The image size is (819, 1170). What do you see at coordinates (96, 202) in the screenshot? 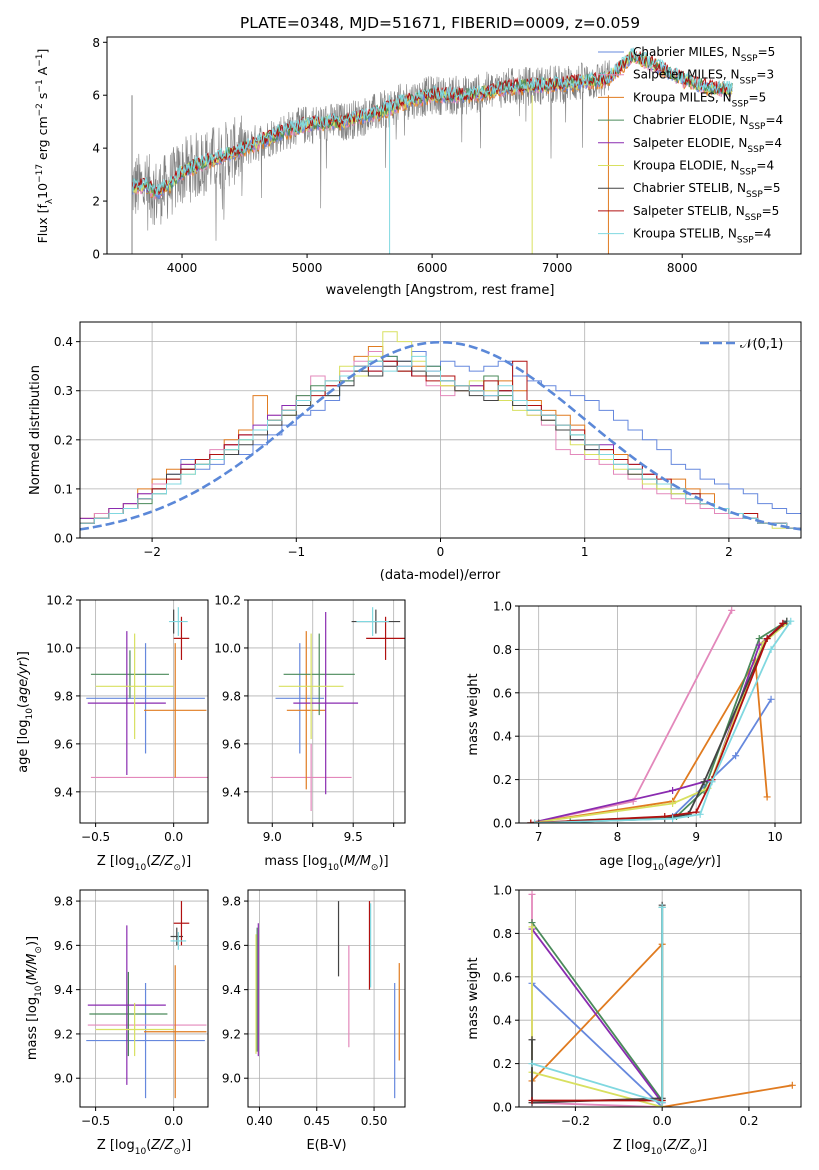
I see `y-tick-label: 2` at bounding box center [96, 202].